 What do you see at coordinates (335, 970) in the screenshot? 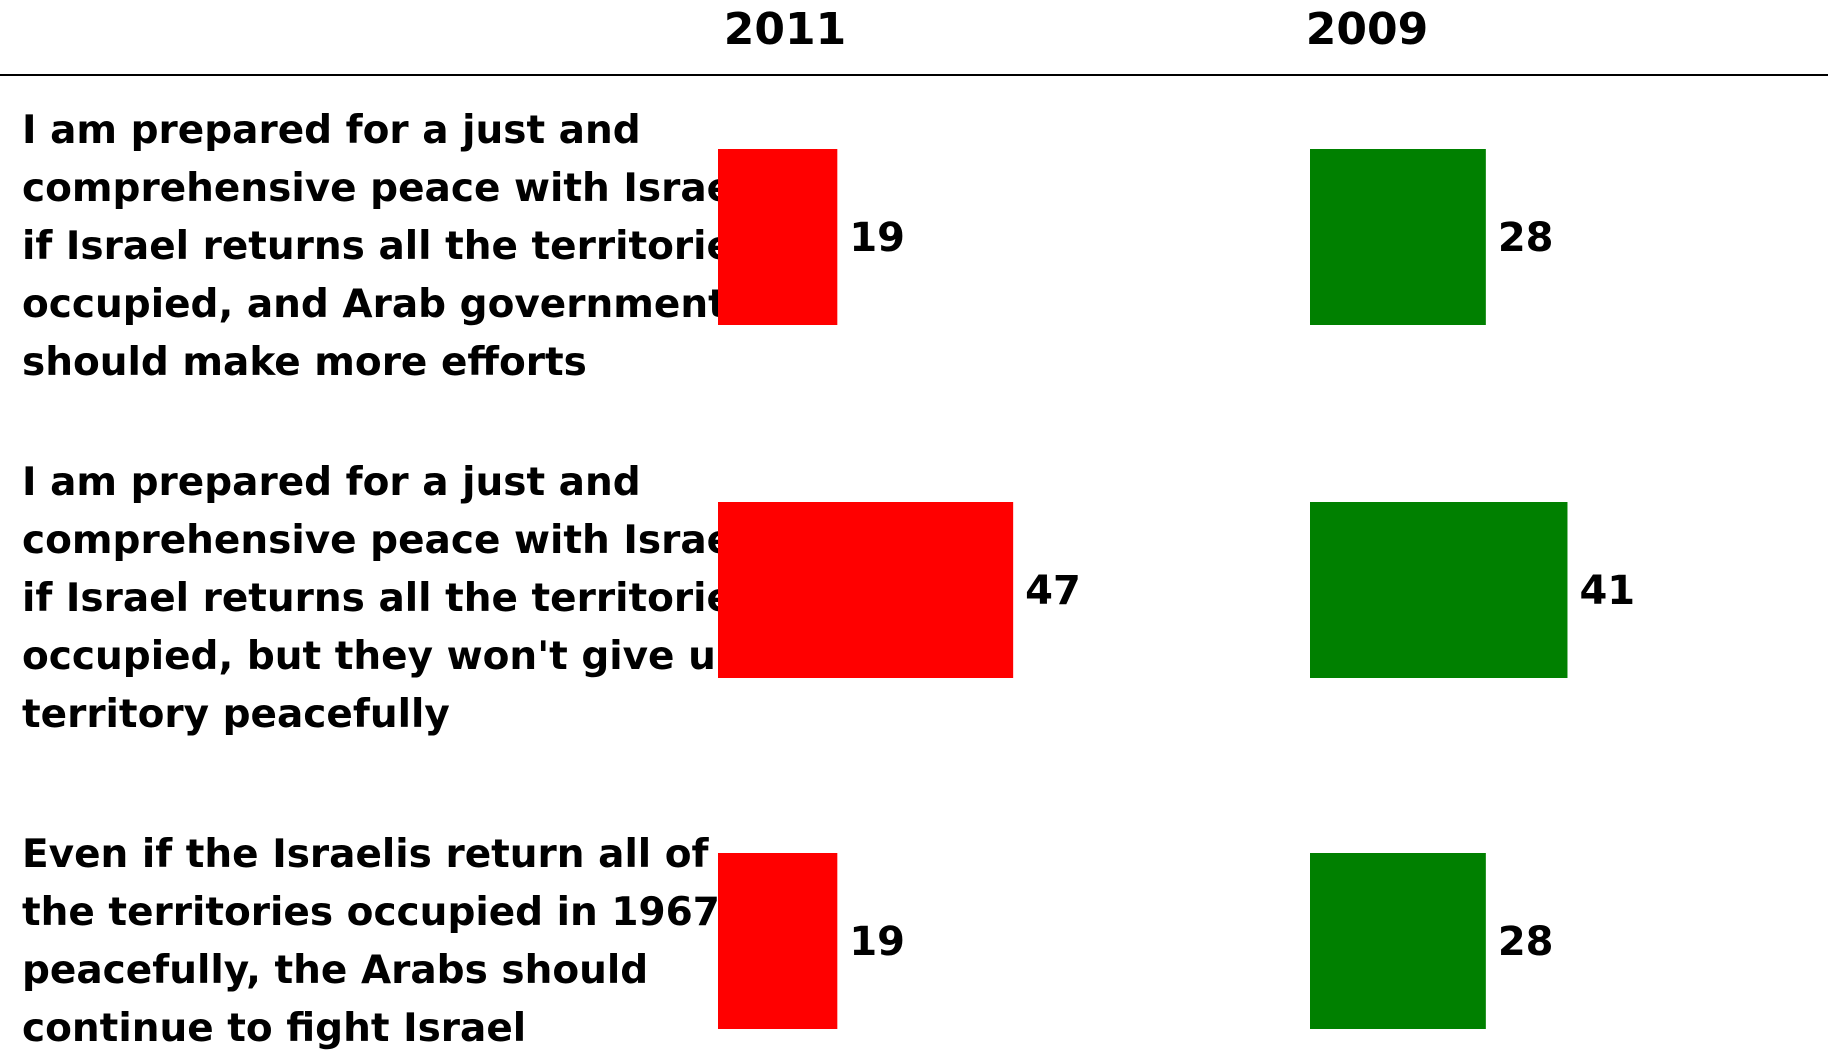
I see `row-label-line: peacefully, the Arabs should` at bounding box center [335, 970].